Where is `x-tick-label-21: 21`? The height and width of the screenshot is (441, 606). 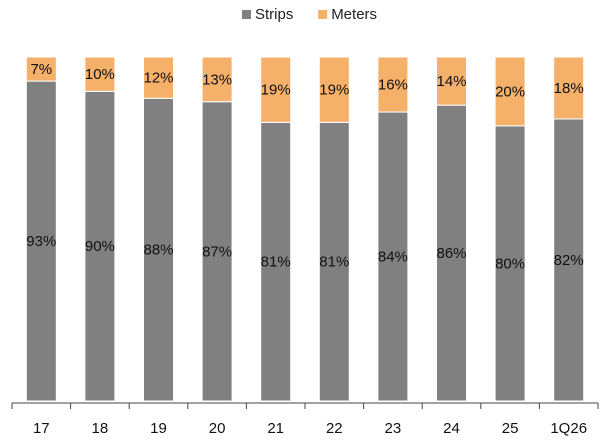 x-tick-label-21: 21 is located at coordinates (275, 428).